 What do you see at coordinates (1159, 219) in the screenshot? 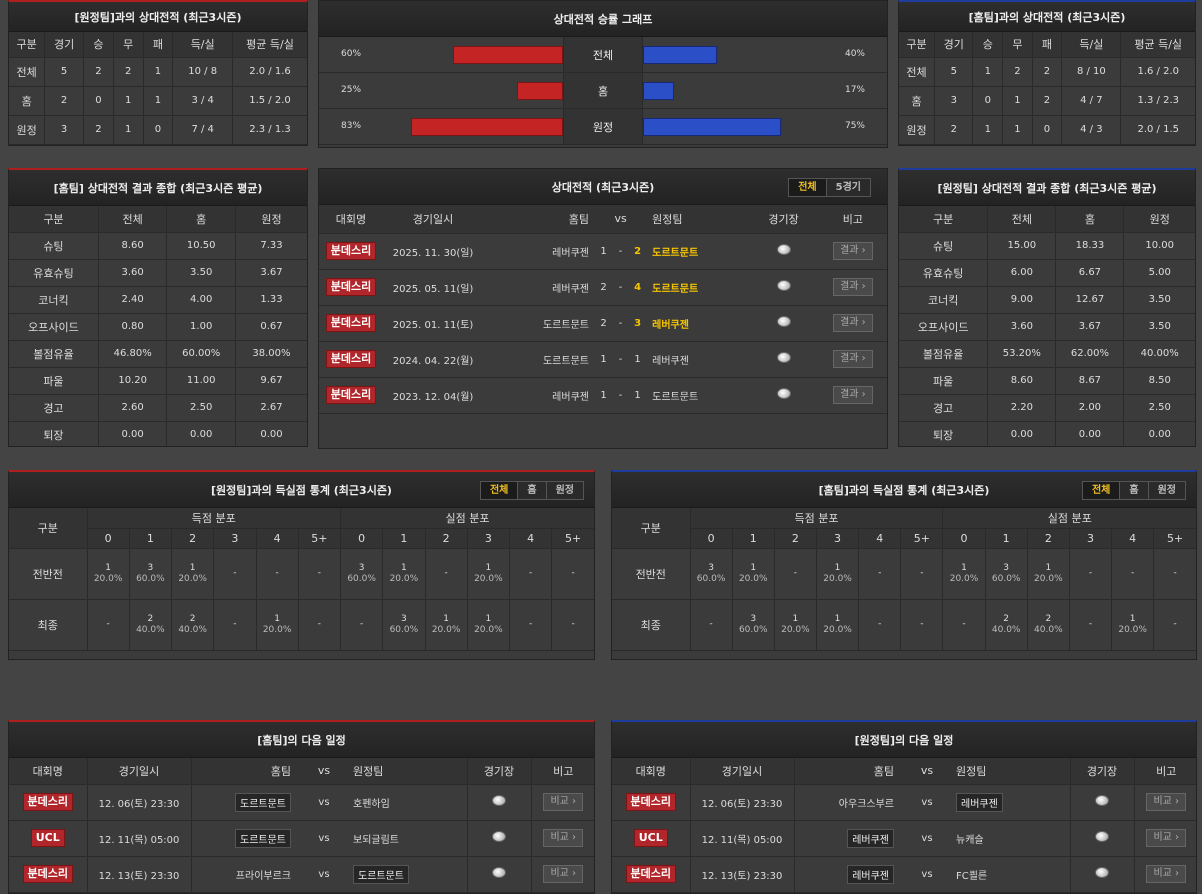
I see `column-header: 원정` at bounding box center [1159, 219].